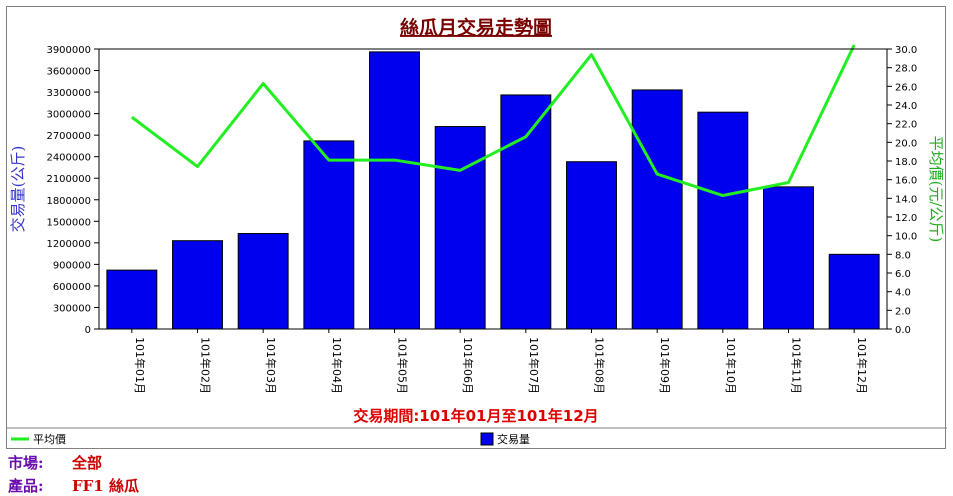  I want to click on x-tick-label: 101年12月, so click(862, 365).